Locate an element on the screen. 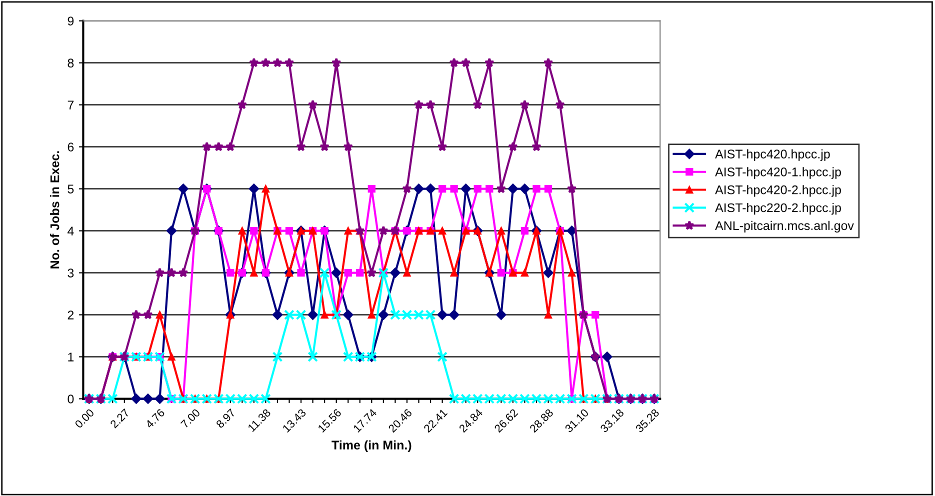 This screenshot has height=496, width=935. y-tick-label: 4 is located at coordinates (71, 231).